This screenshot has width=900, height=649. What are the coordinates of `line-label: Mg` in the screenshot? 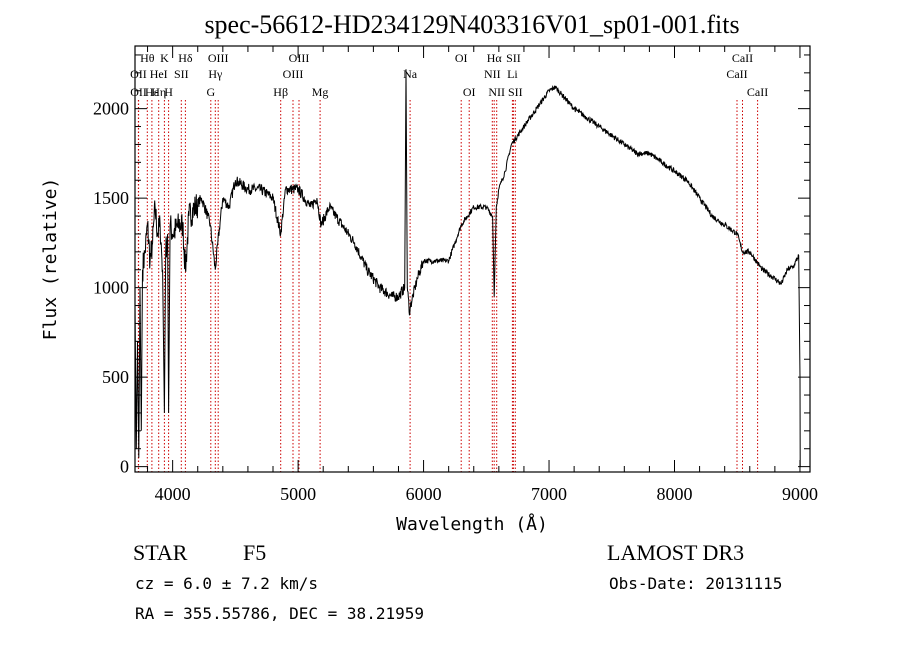 It's located at (320, 92).